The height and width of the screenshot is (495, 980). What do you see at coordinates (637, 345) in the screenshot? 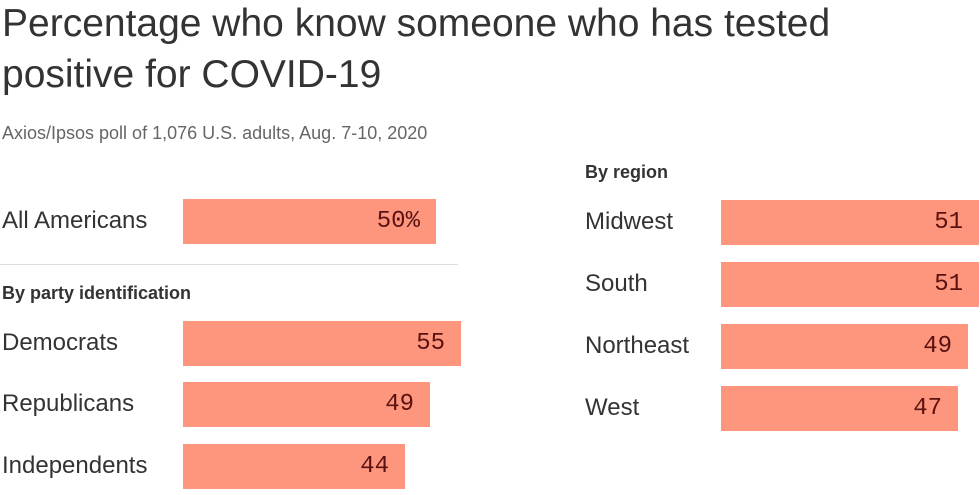
I see `category-label-northeast: Northeast` at bounding box center [637, 345].